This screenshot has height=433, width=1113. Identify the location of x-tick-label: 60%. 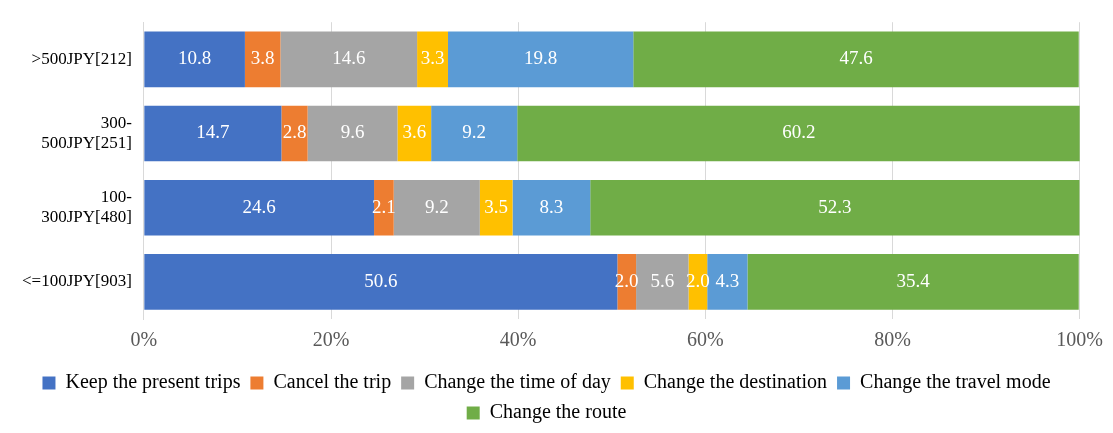
(705, 339).